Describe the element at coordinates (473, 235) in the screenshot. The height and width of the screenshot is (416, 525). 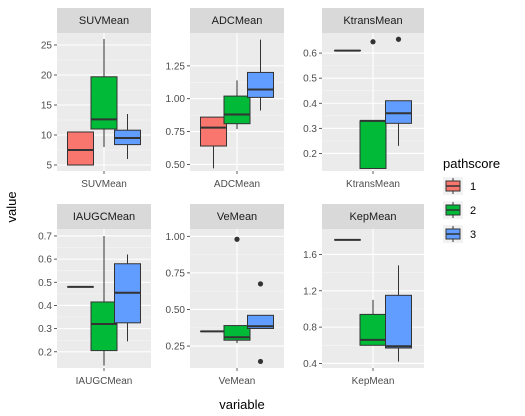
I see `legend-label-3: 3` at that location.